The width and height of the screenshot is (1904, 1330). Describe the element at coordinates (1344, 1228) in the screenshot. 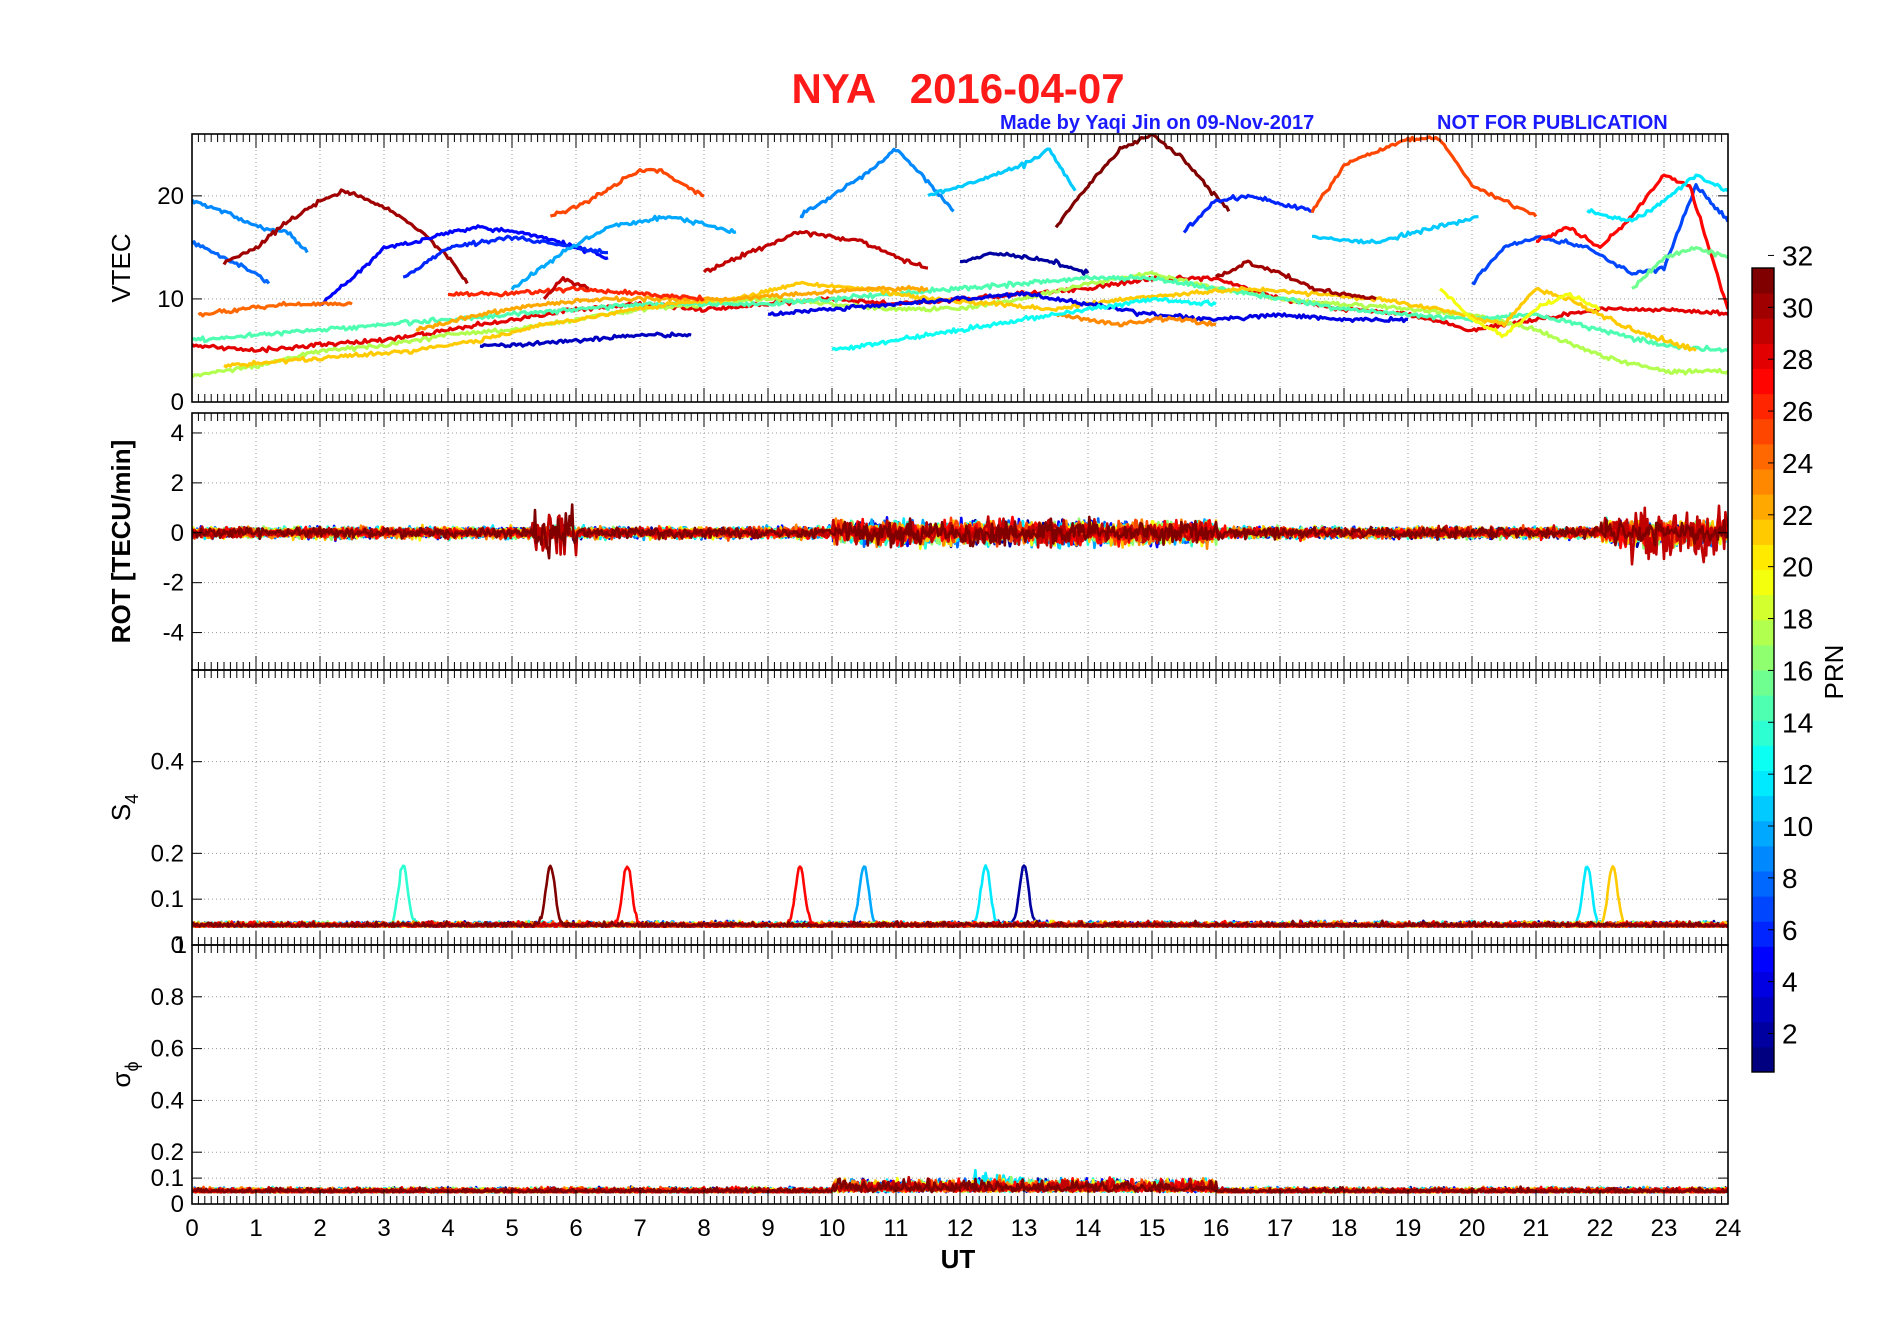

I see `x-tick-label: 18` at that location.